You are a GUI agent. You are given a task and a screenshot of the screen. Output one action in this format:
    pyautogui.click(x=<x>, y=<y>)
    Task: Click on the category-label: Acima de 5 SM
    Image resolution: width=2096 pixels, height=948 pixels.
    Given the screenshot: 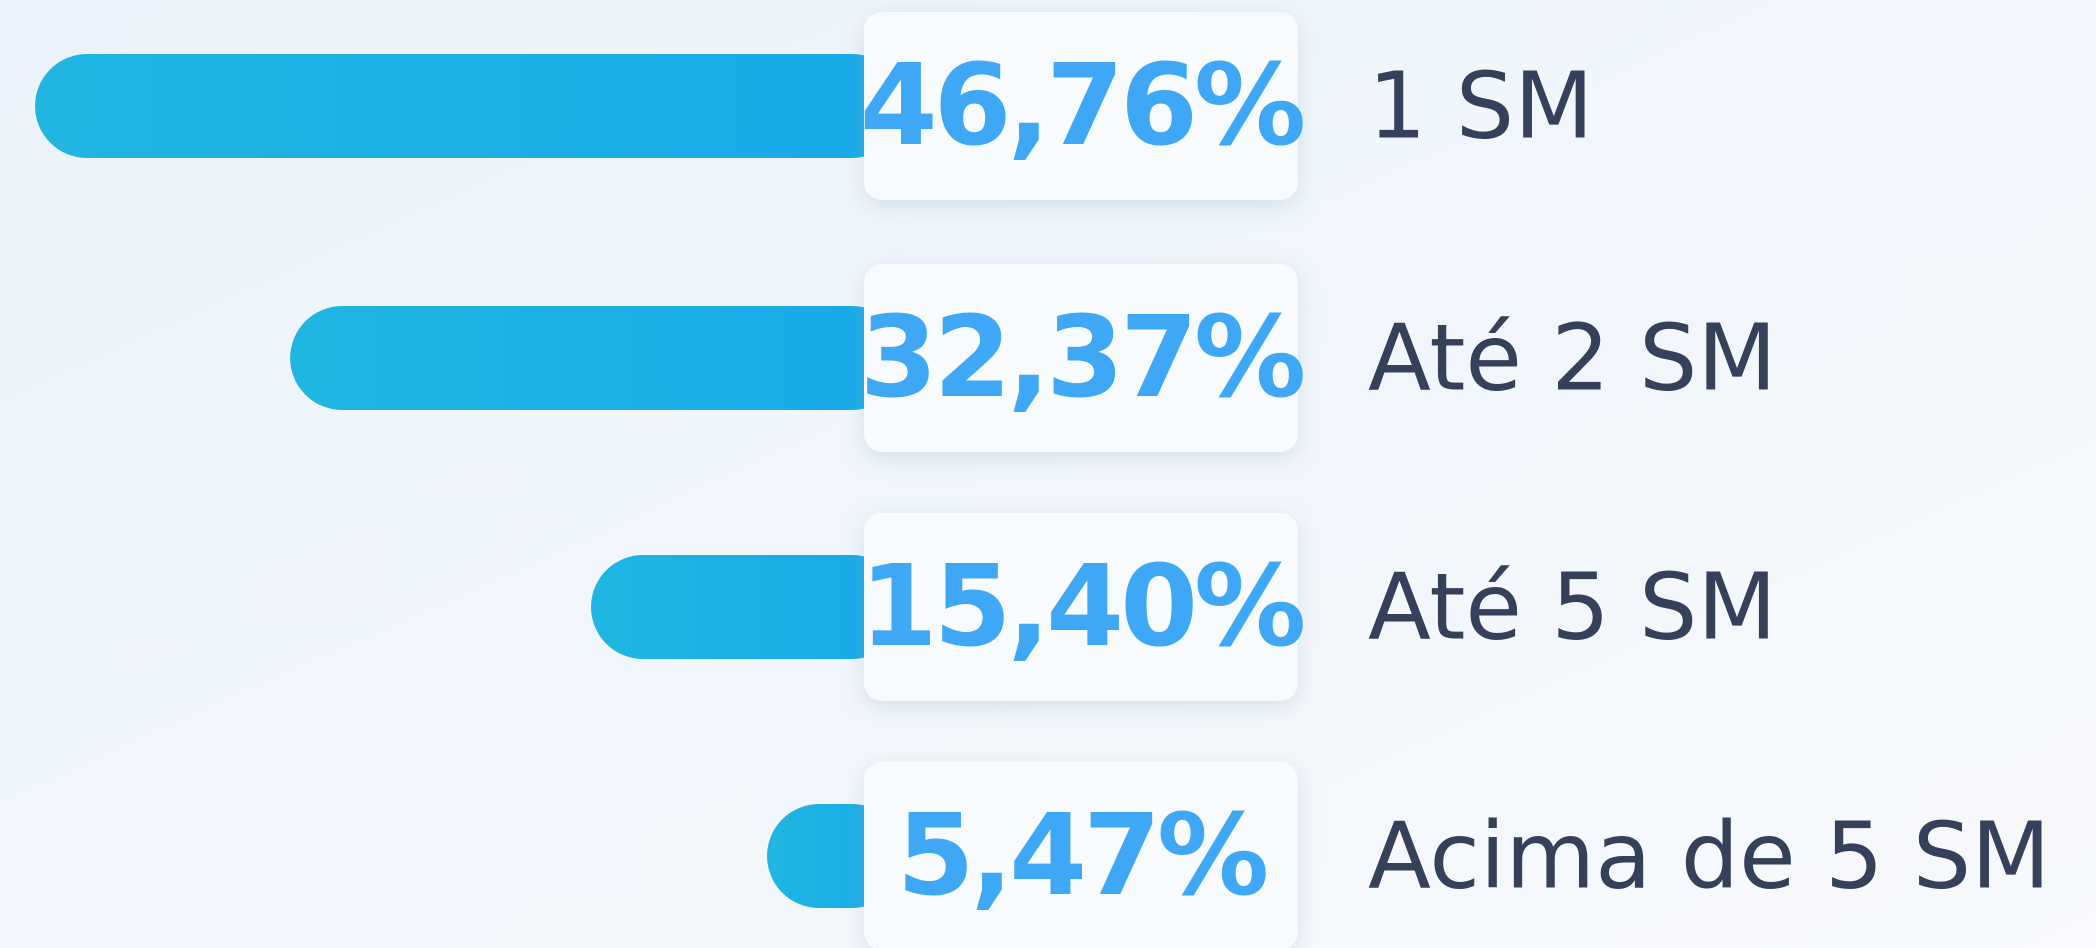 What is the action you would take?
    pyautogui.click(x=1709, y=856)
    